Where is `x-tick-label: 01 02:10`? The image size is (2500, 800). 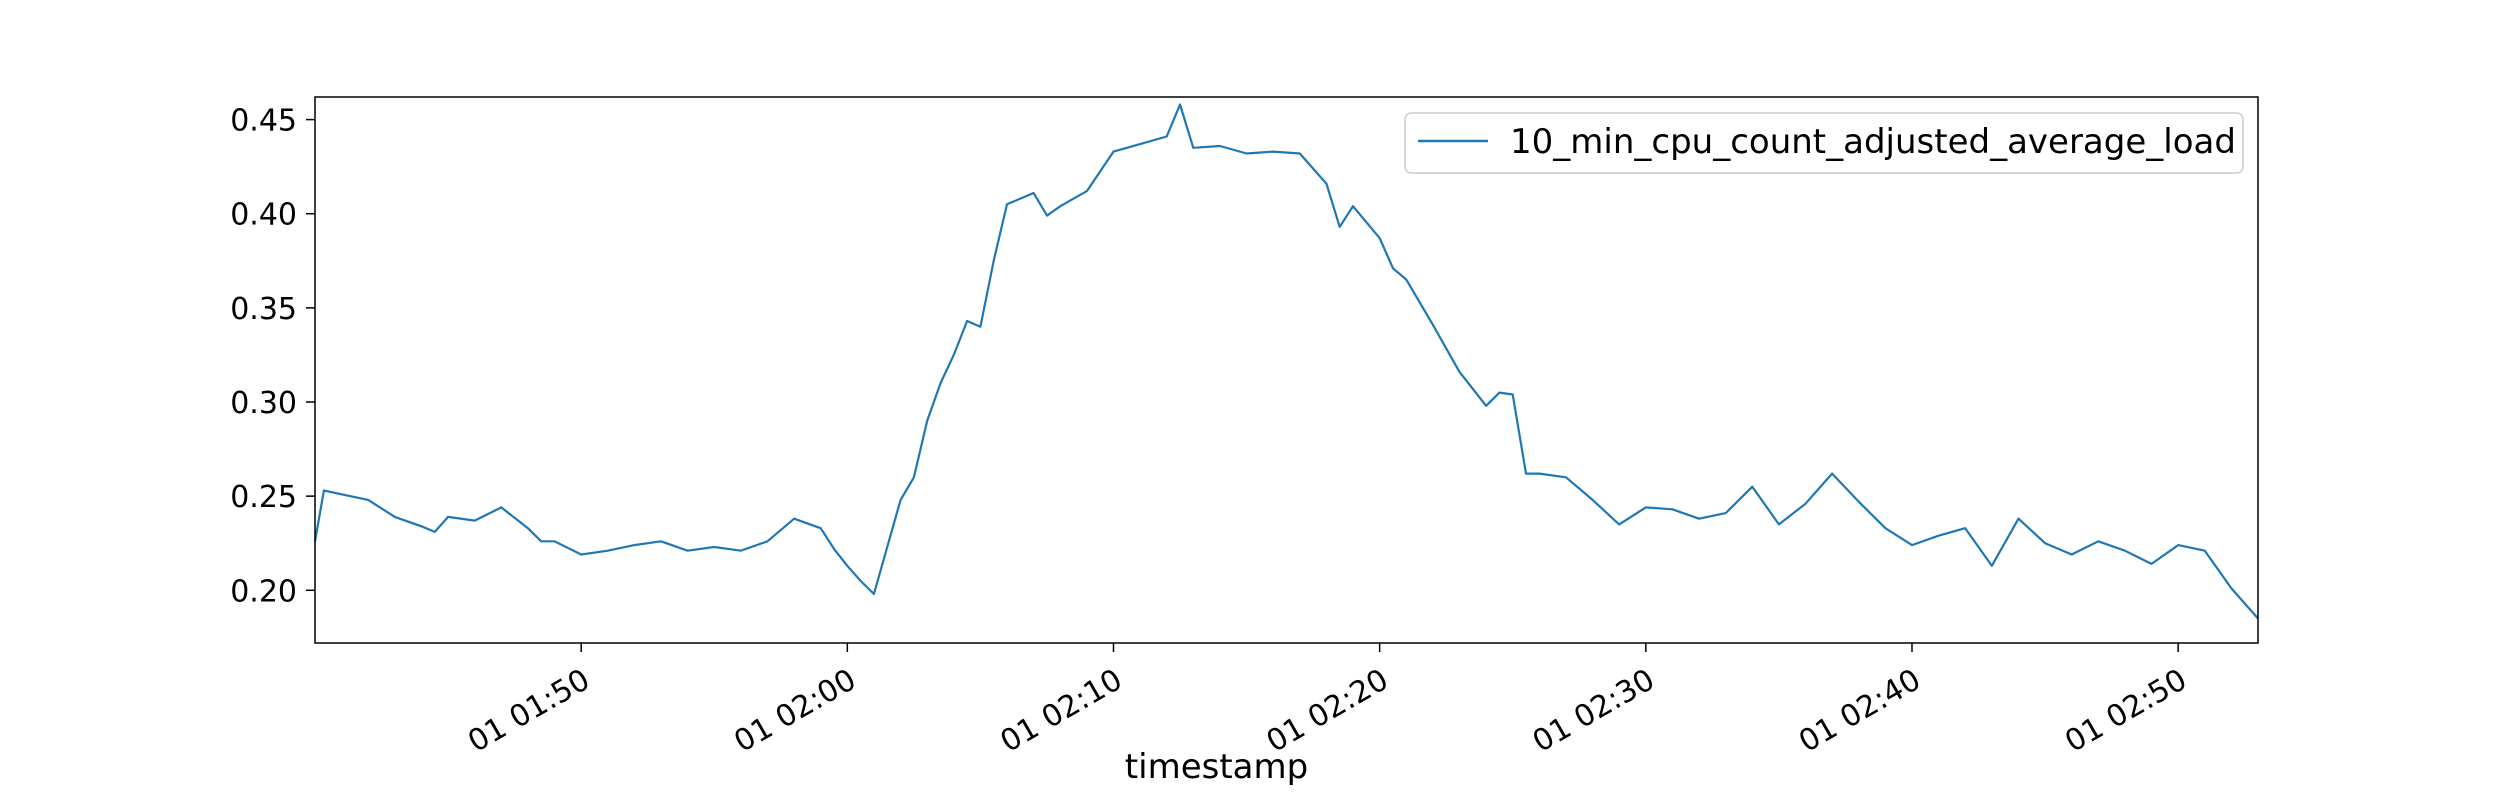 x-tick-label: 01 02:10 is located at coordinates (1062, 710).